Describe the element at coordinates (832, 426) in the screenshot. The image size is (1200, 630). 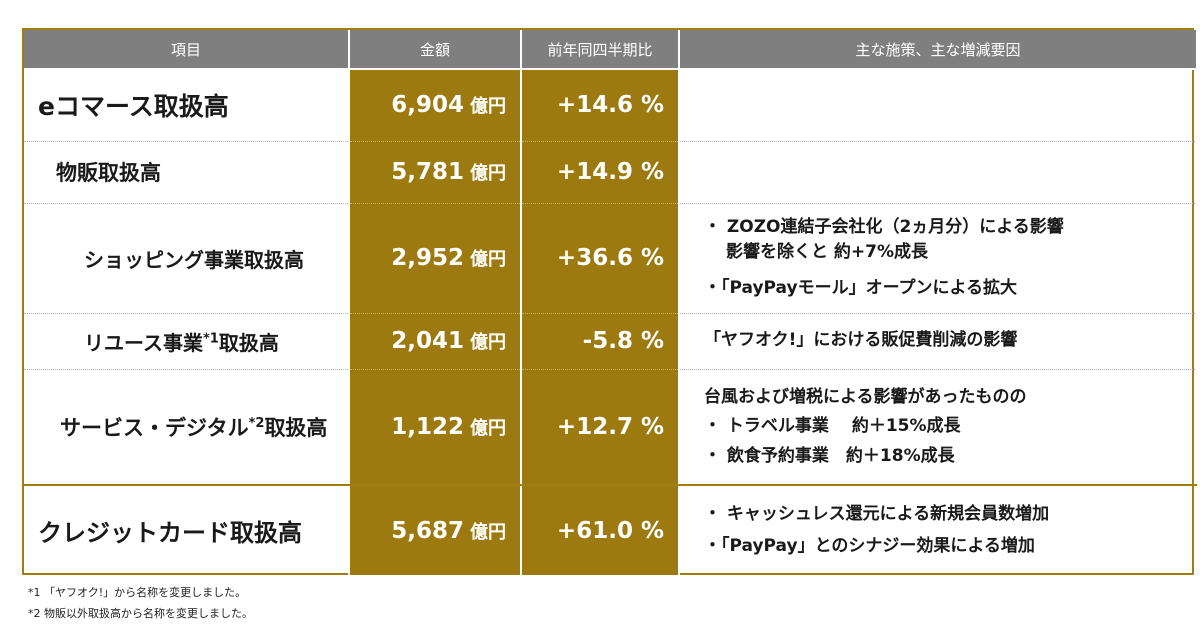
I see `note-line: ・ トラベル事業 約＋15%成長` at that location.